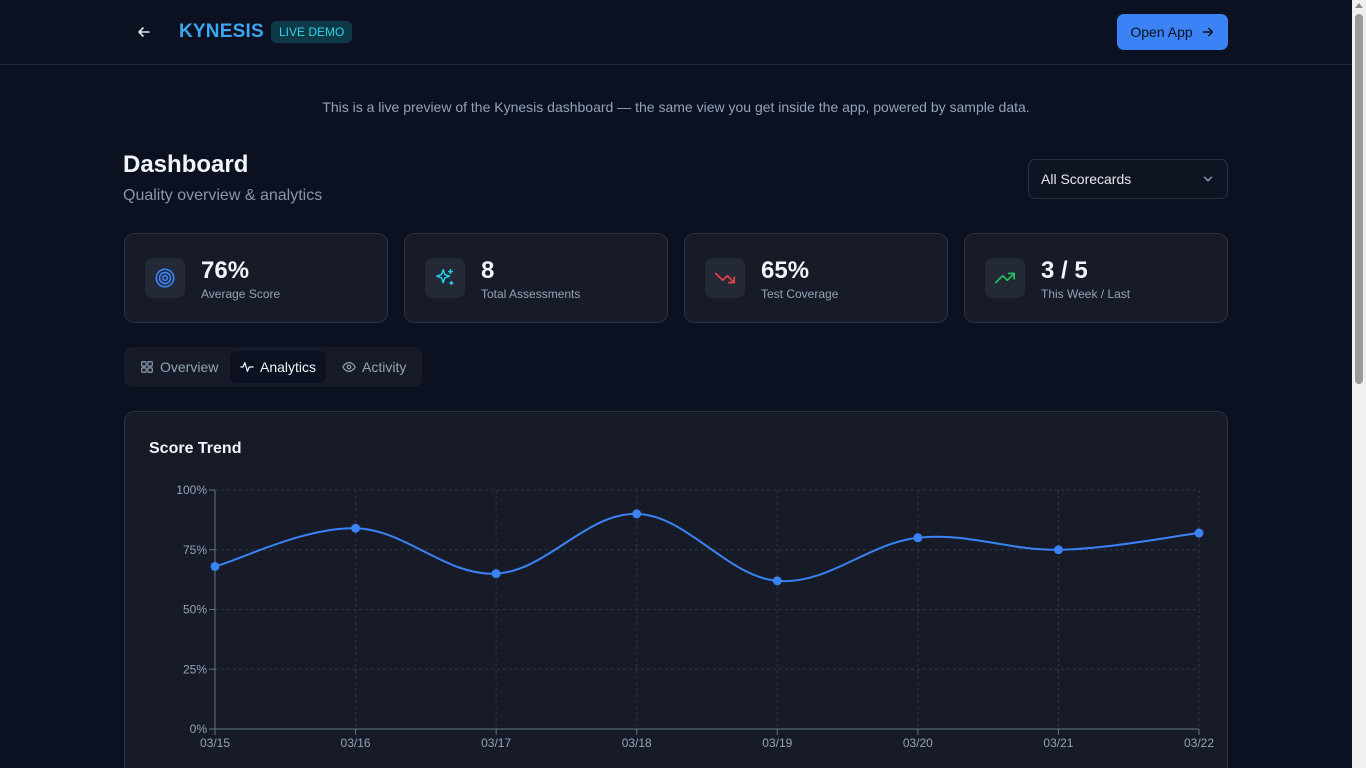 The height and width of the screenshot is (768, 1366). What do you see at coordinates (707, 547) in the screenshot?
I see `series-line` at bounding box center [707, 547].